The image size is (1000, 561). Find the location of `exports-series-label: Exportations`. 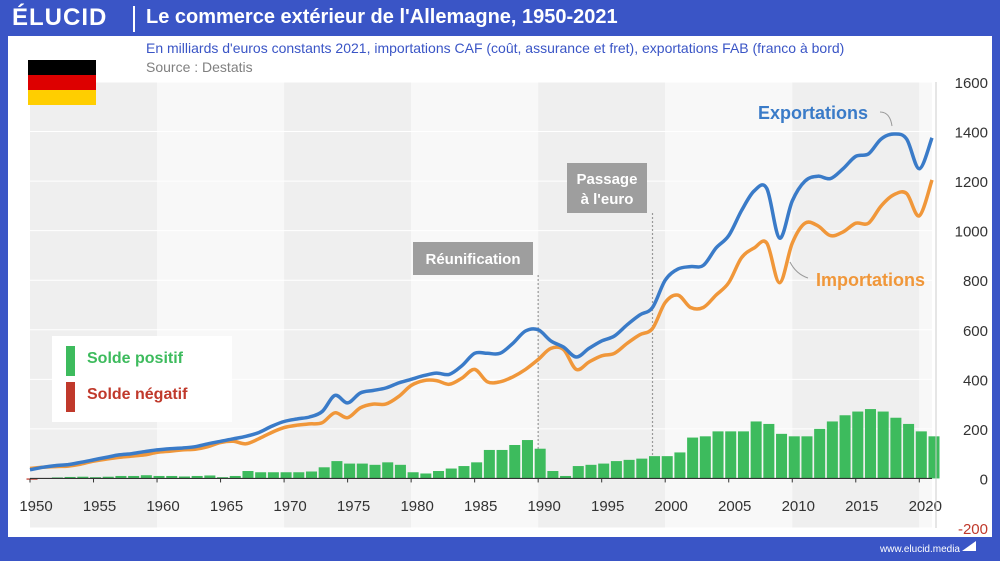

exports-series-label: Exportations is located at coordinates (813, 113).